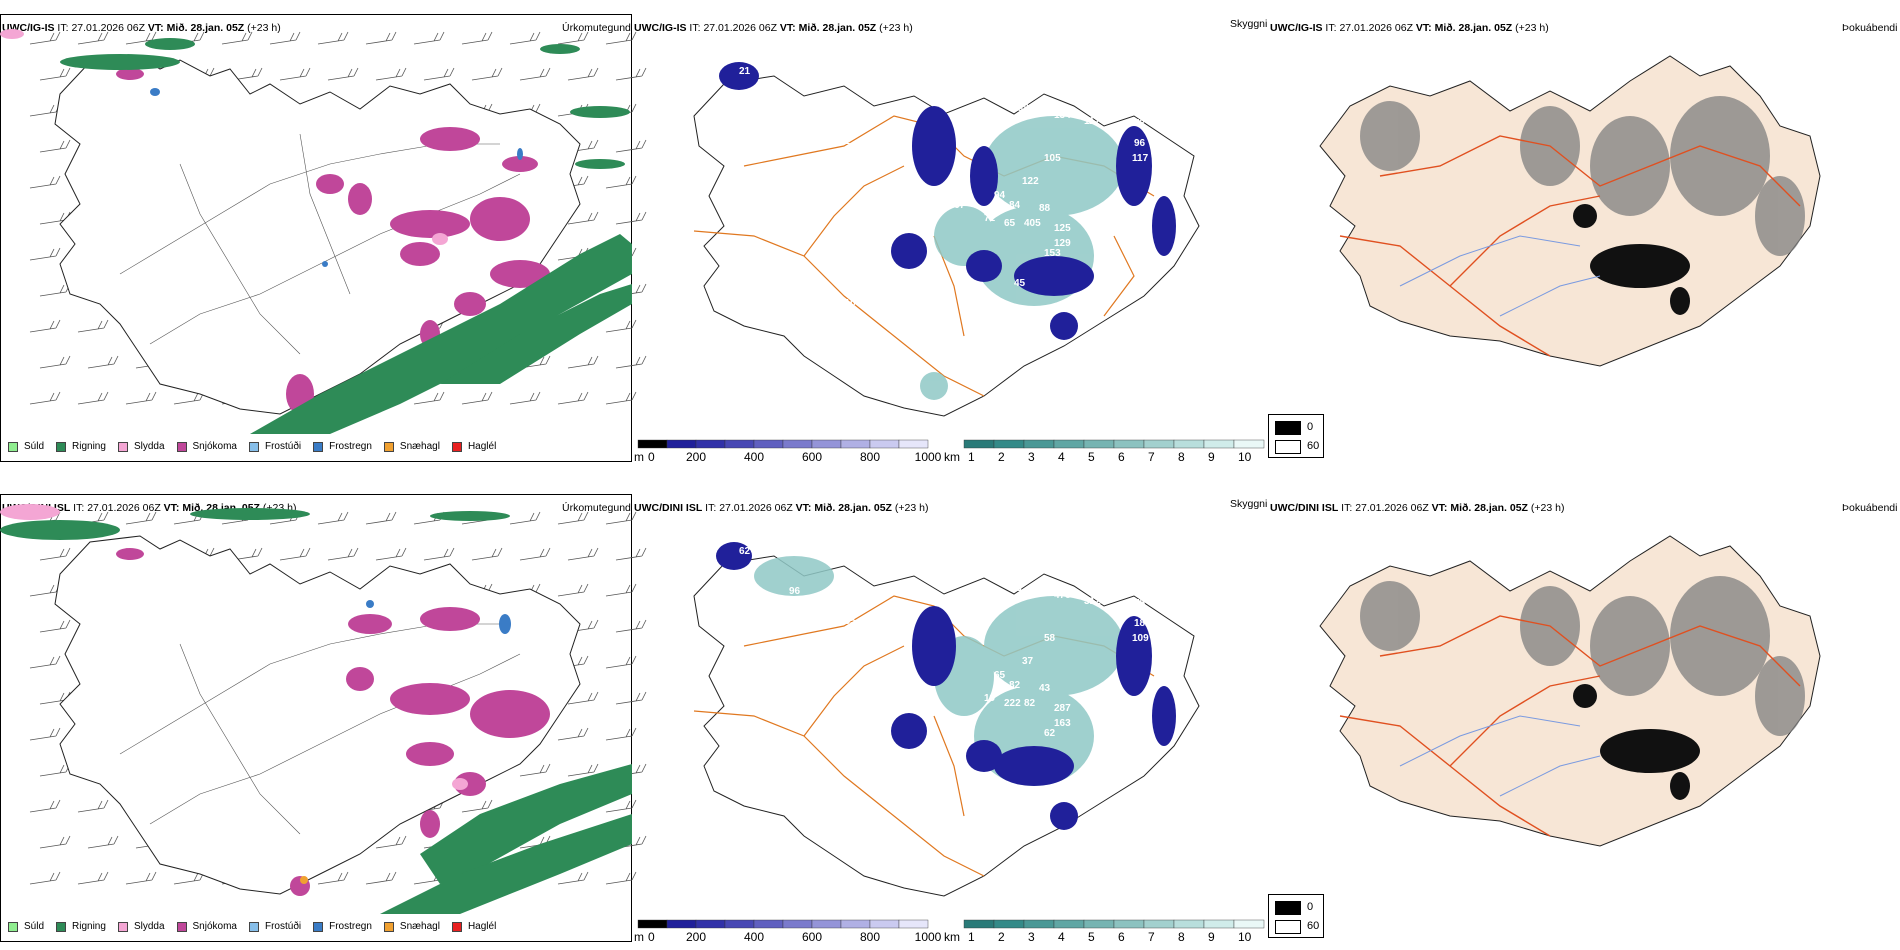 The image size is (1900, 950). I want to click on panel-title-fog: Þokuábendi, so click(1870, 28).